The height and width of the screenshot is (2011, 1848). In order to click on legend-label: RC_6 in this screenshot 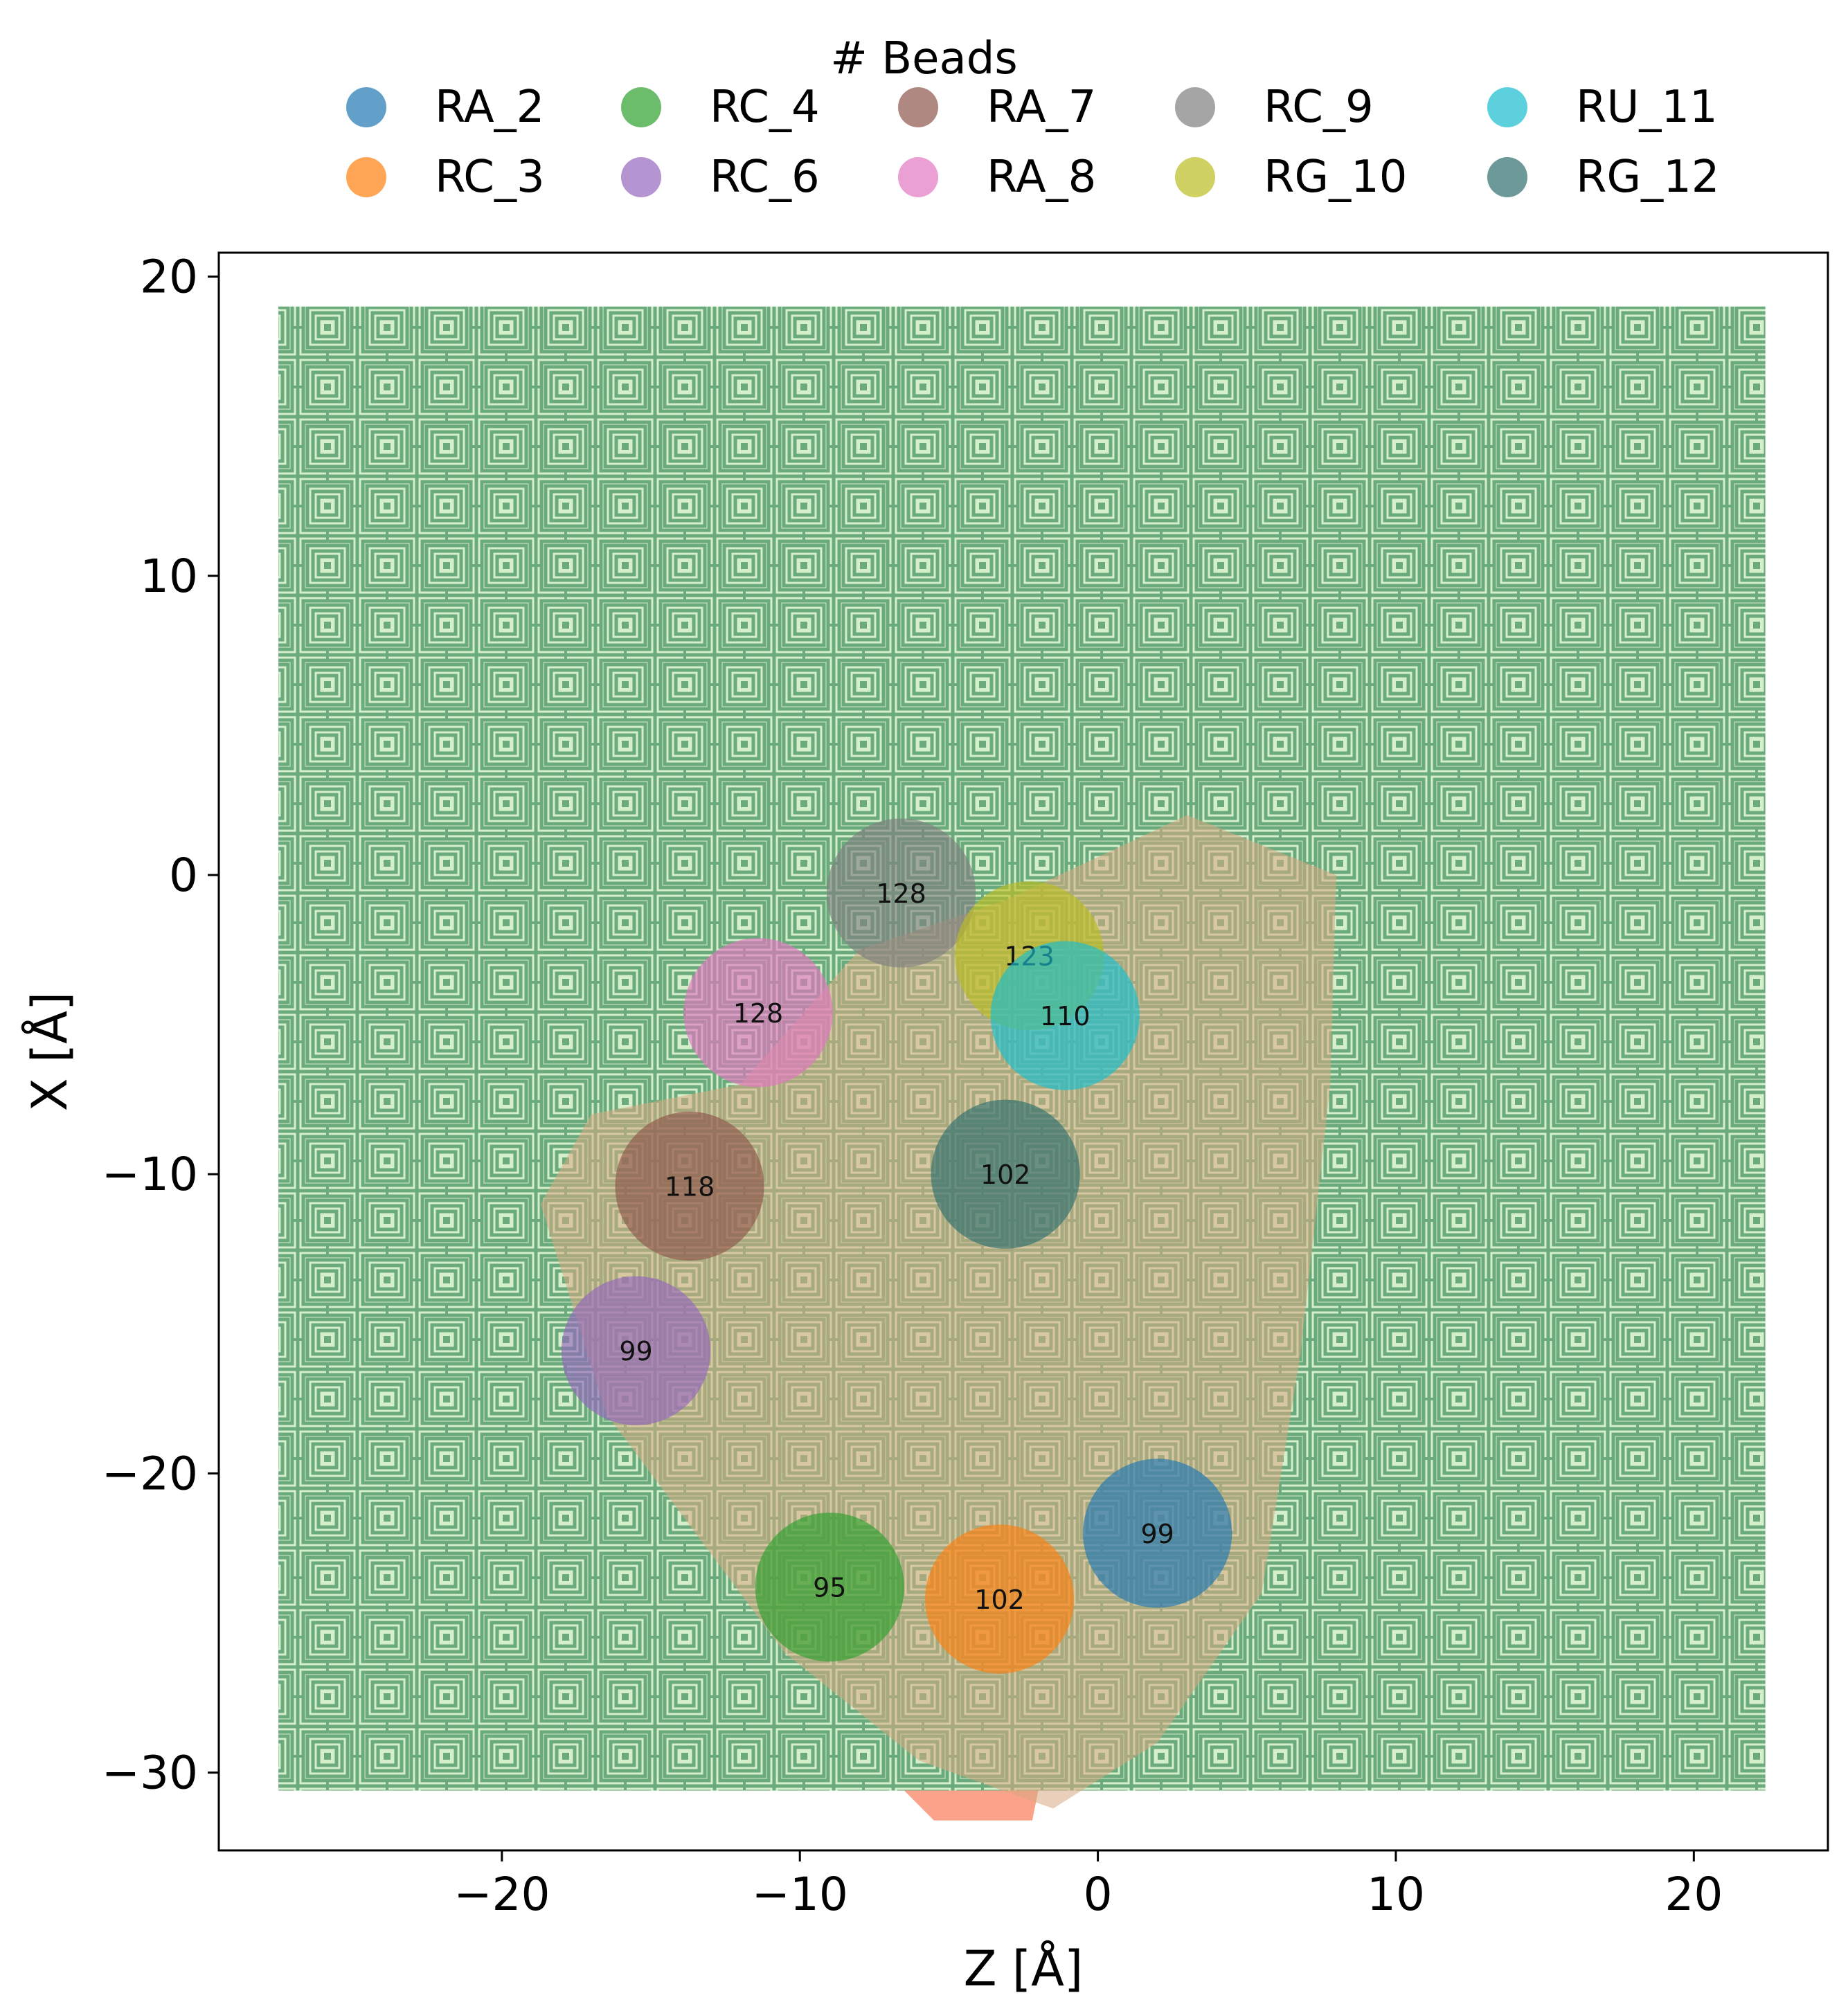, I will do `click(765, 178)`.